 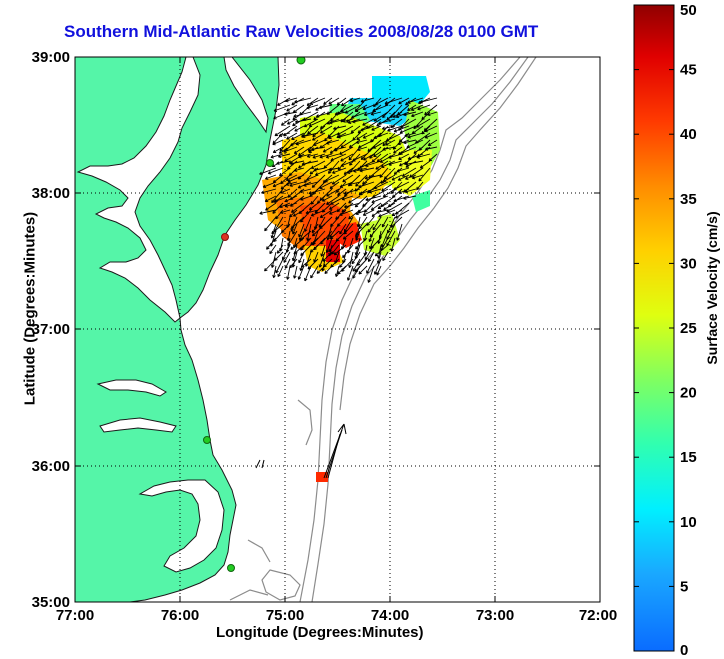 I want to click on colorbar-label: Surface Velocity (cm/s), so click(x=712, y=288).